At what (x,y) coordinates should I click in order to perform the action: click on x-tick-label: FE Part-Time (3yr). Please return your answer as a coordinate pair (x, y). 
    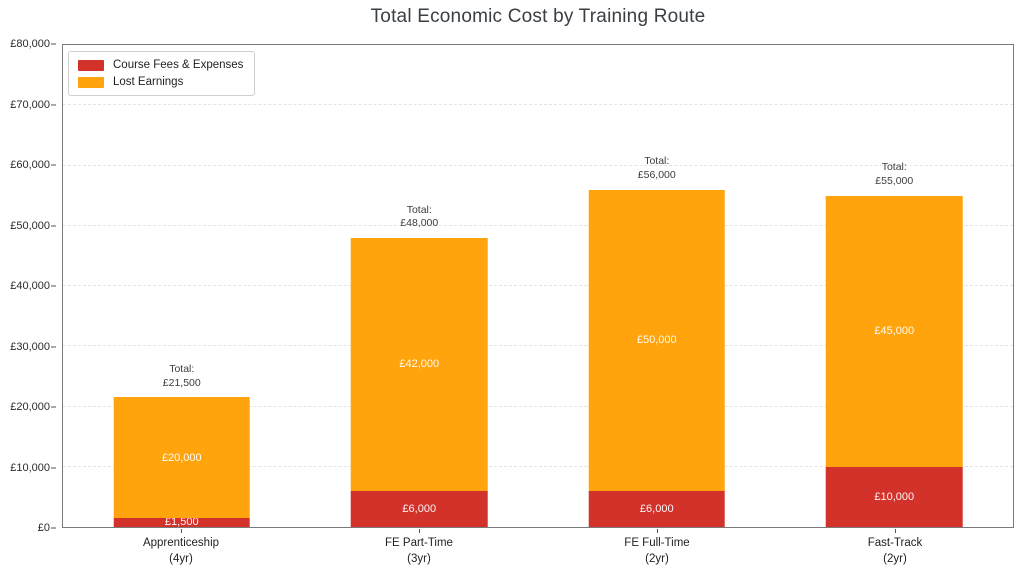
    Looking at the image, I should click on (419, 551).